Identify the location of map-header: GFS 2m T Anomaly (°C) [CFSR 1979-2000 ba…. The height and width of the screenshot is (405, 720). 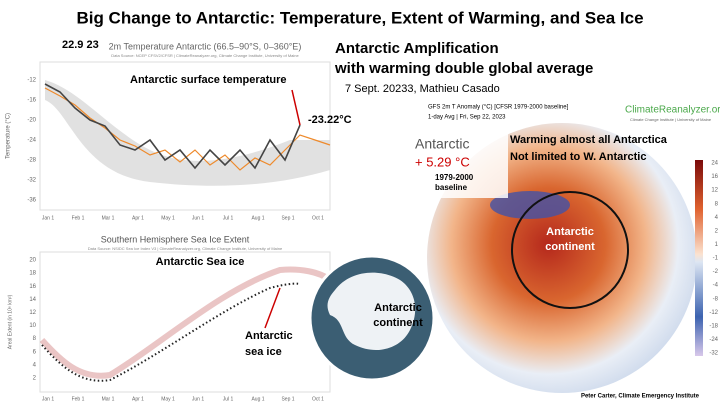
(498, 108).